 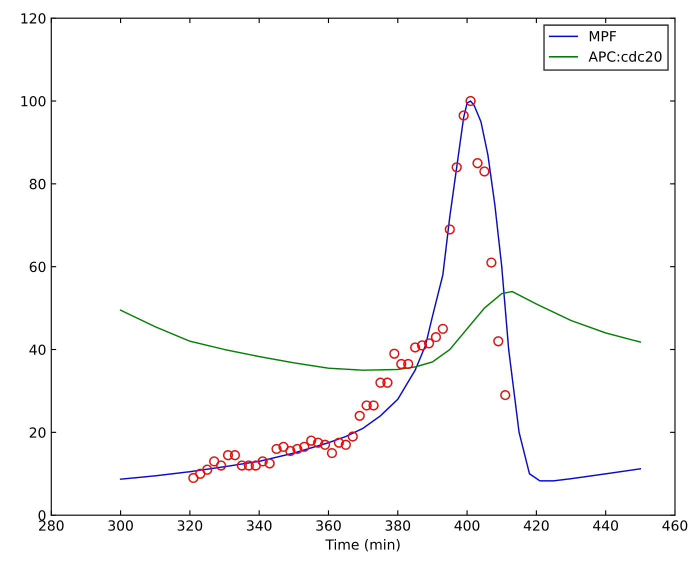 I want to click on x-axis-title: Time (min), so click(x=362, y=545).